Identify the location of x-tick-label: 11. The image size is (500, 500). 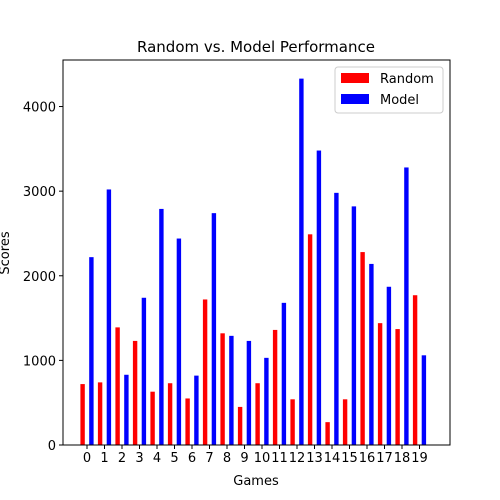
(279, 458).